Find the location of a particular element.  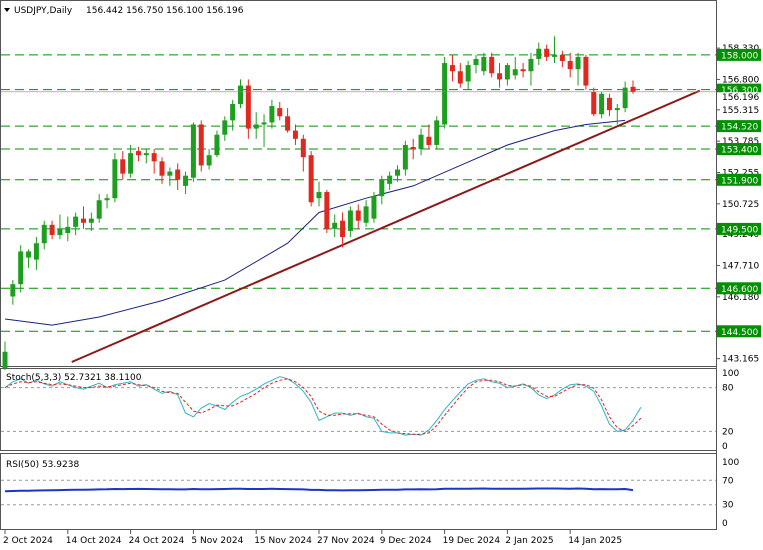

level-label: 158.000 is located at coordinates (739, 56).